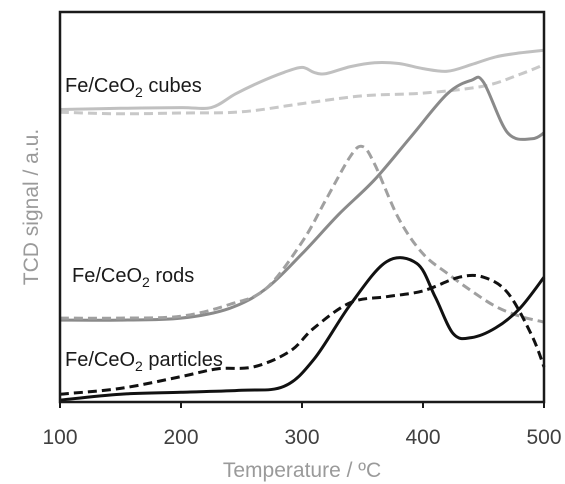 This screenshot has height=484, width=565. I want to click on series-label-1: Fe/CeO2 cubes, so click(133, 87).